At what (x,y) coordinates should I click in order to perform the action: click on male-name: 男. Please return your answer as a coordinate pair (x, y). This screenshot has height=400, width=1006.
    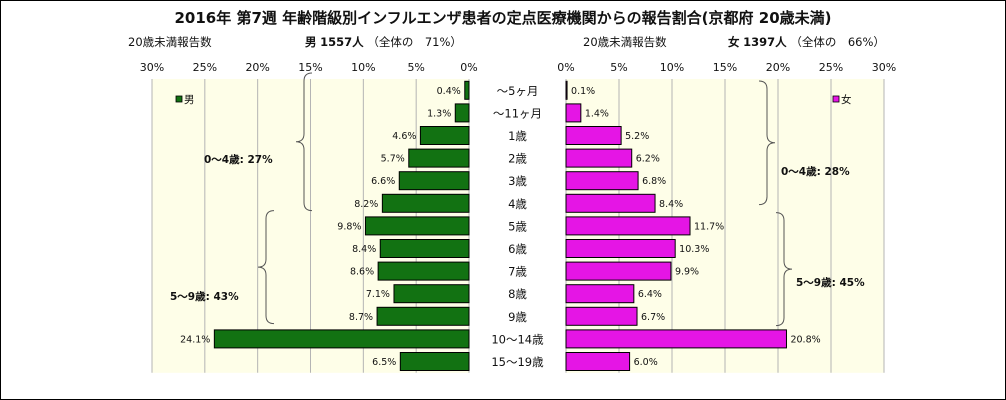
    Looking at the image, I should click on (311, 42).